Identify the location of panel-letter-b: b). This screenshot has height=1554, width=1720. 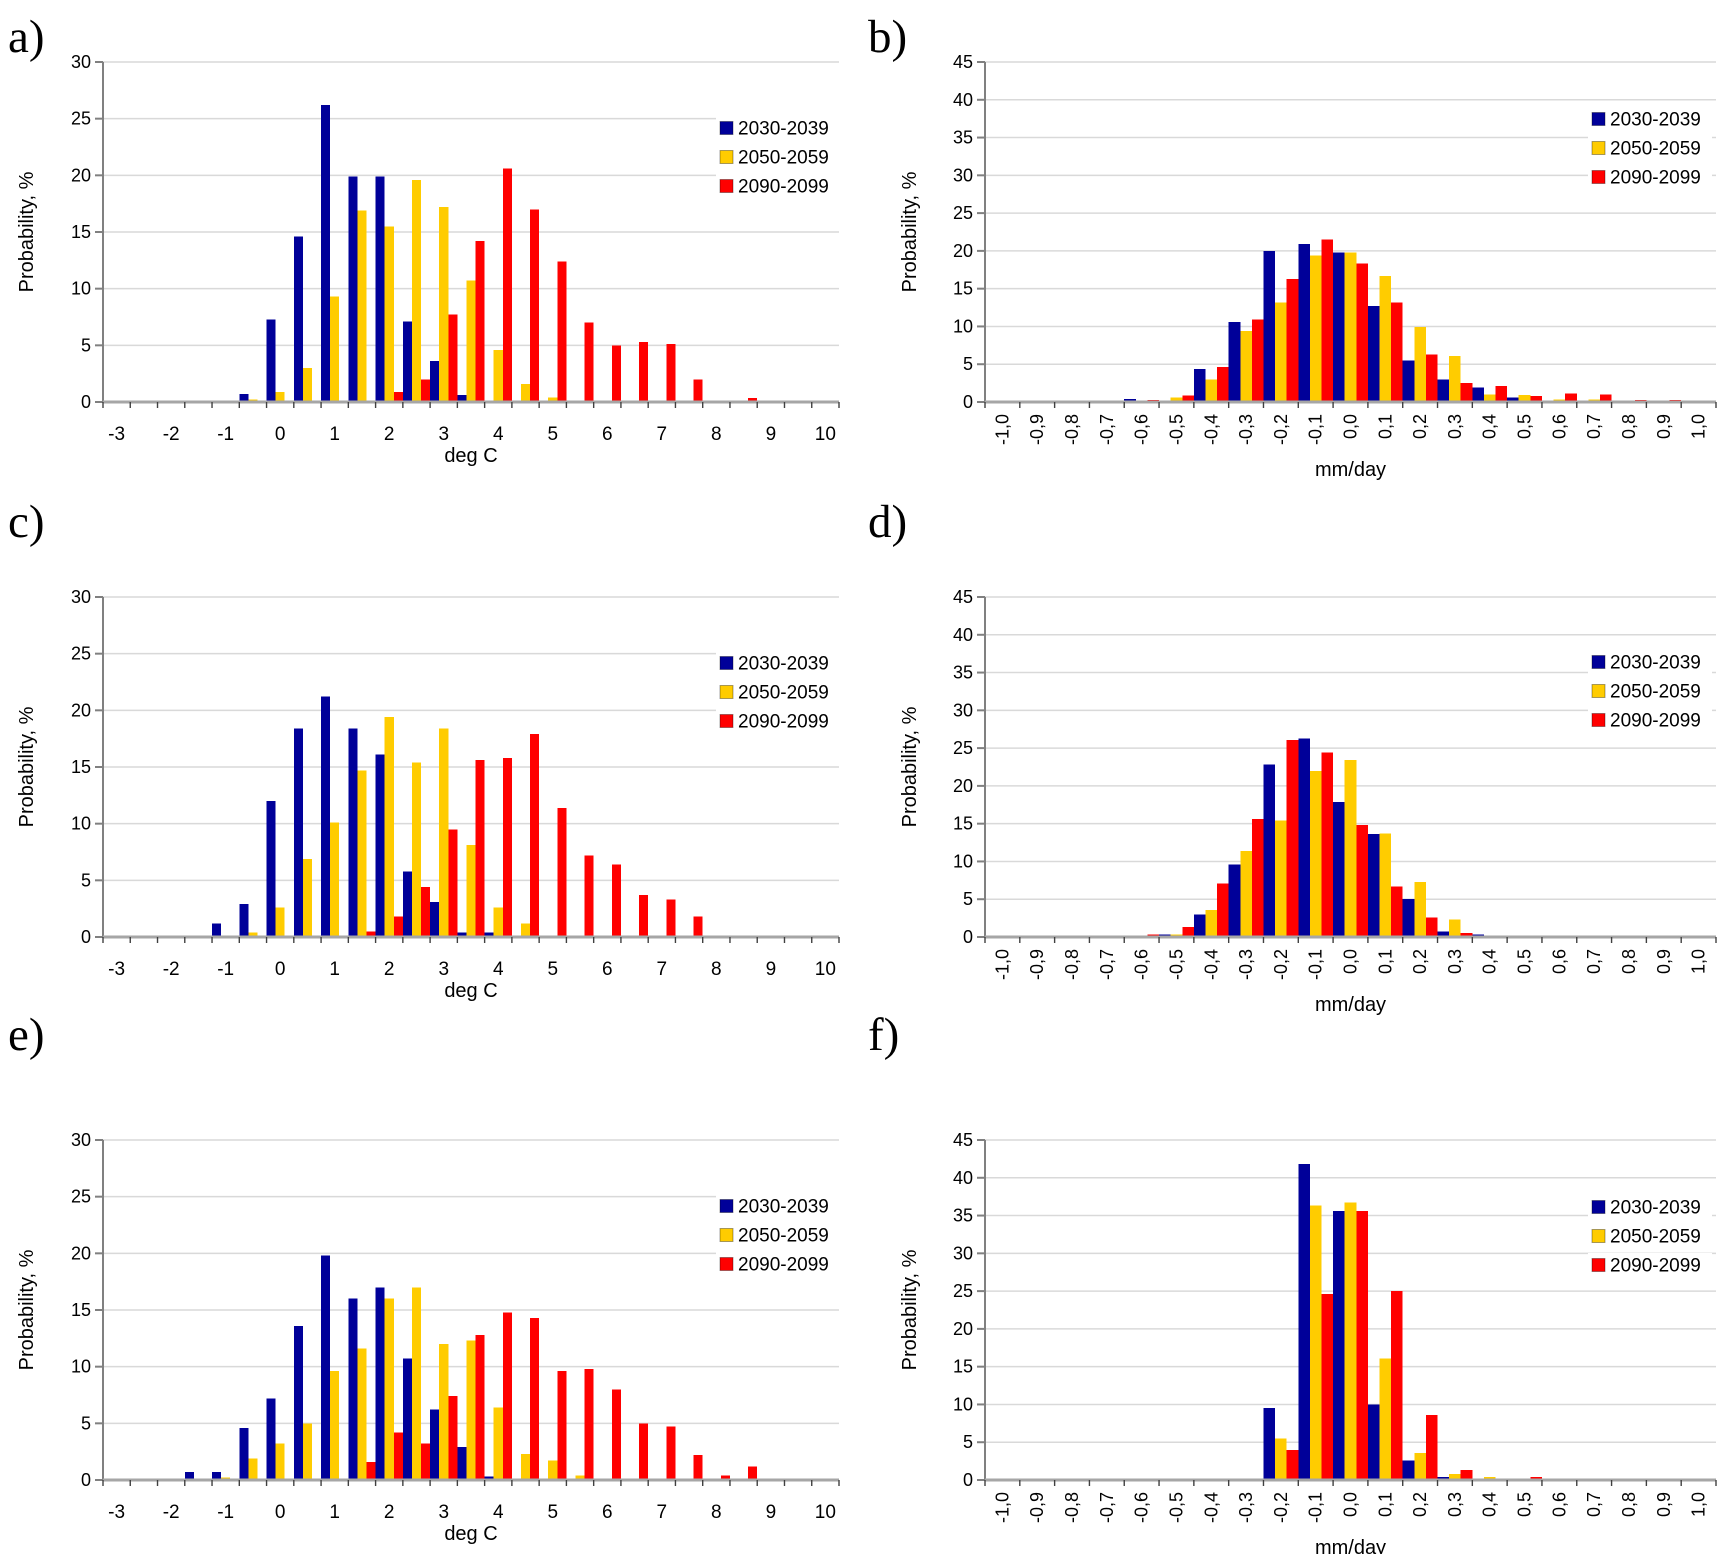
(887, 37).